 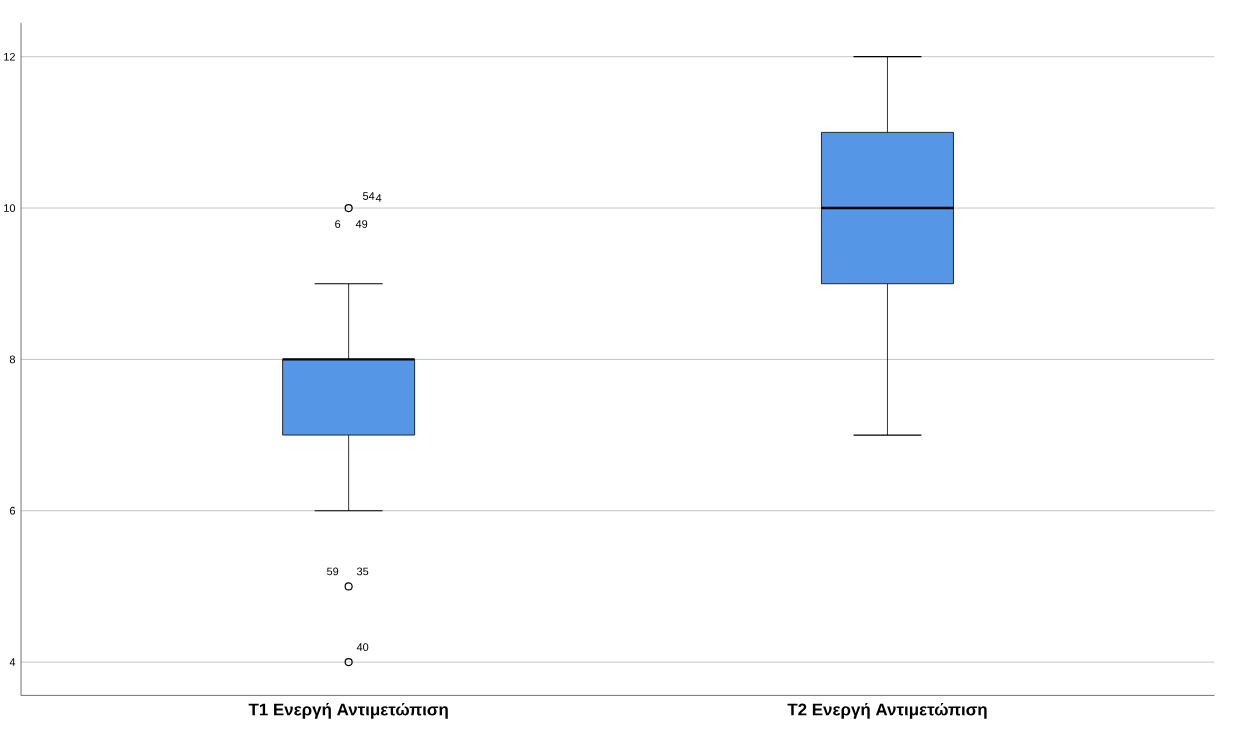 I want to click on x-tick-label: T1 Ενεργή Αντιμετώπιση, so click(x=348, y=711).